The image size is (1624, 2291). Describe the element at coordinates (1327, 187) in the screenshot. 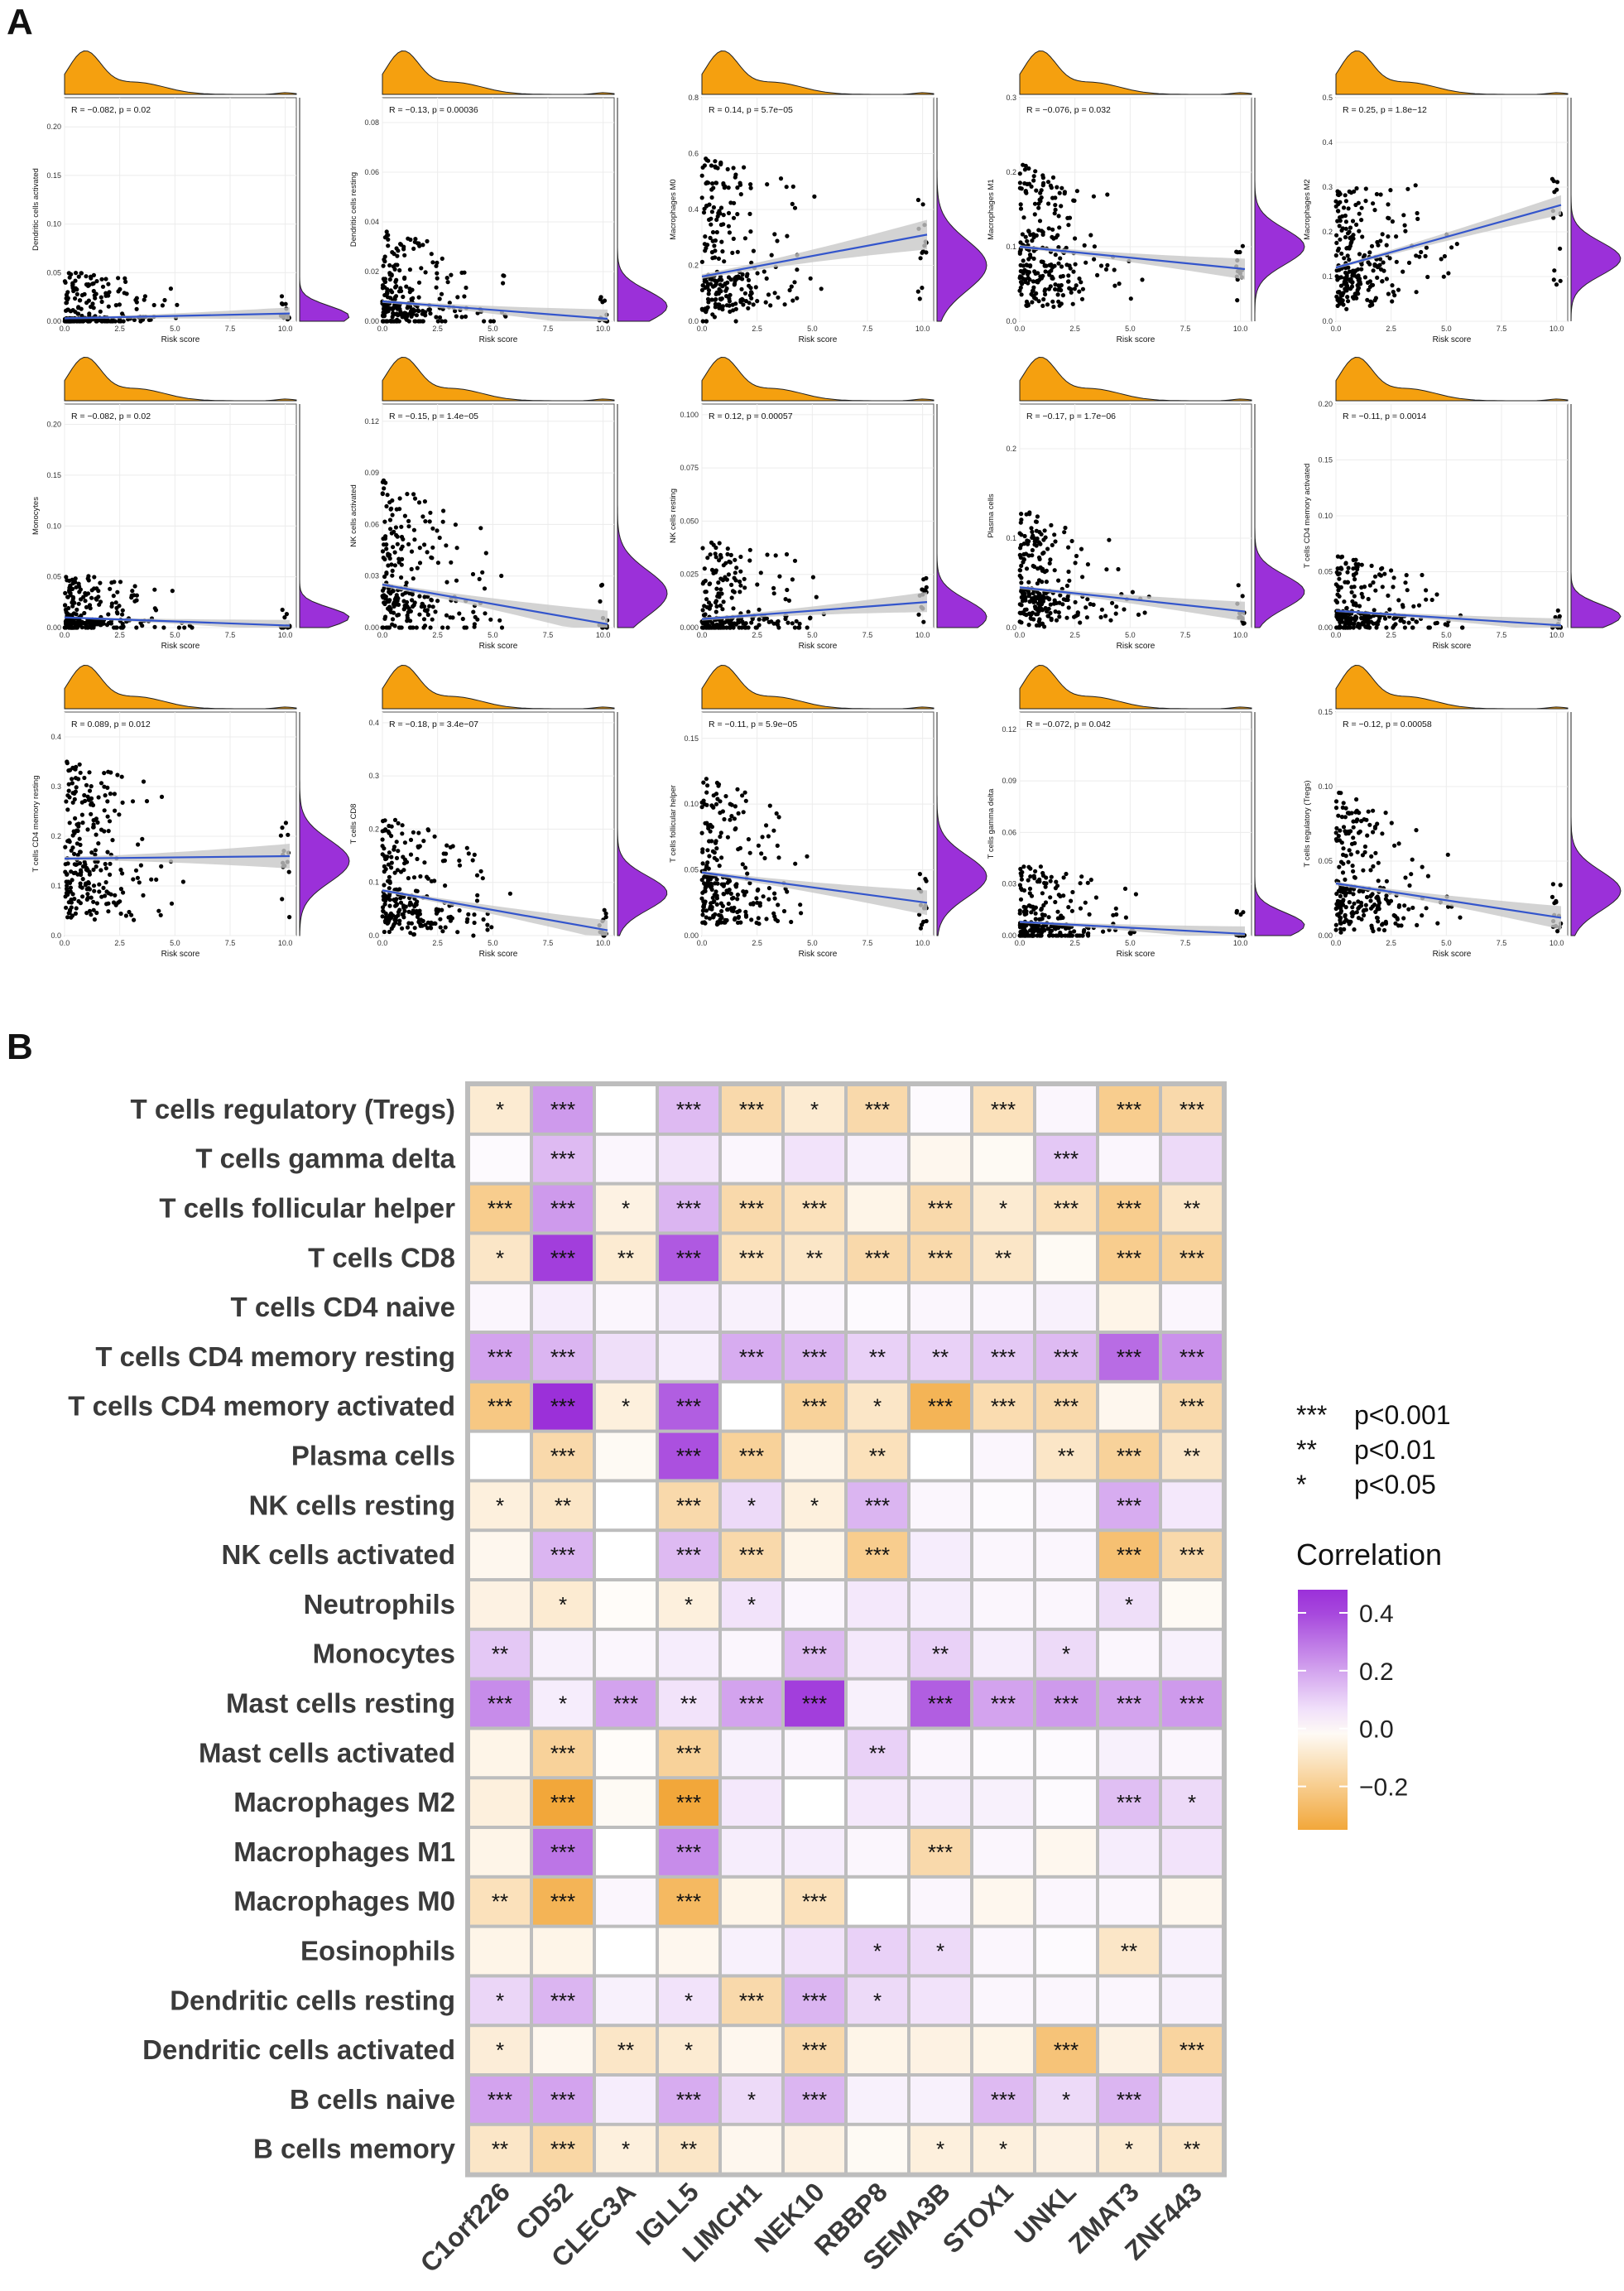

I see `y-tick-label: 0.3` at that location.